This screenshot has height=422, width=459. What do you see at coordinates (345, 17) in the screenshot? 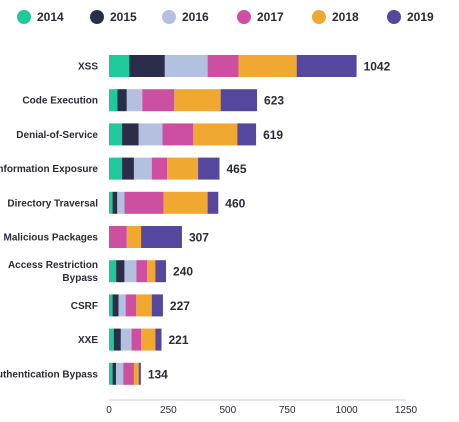
I see `legend-label-2018: 2018` at bounding box center [345, 17].